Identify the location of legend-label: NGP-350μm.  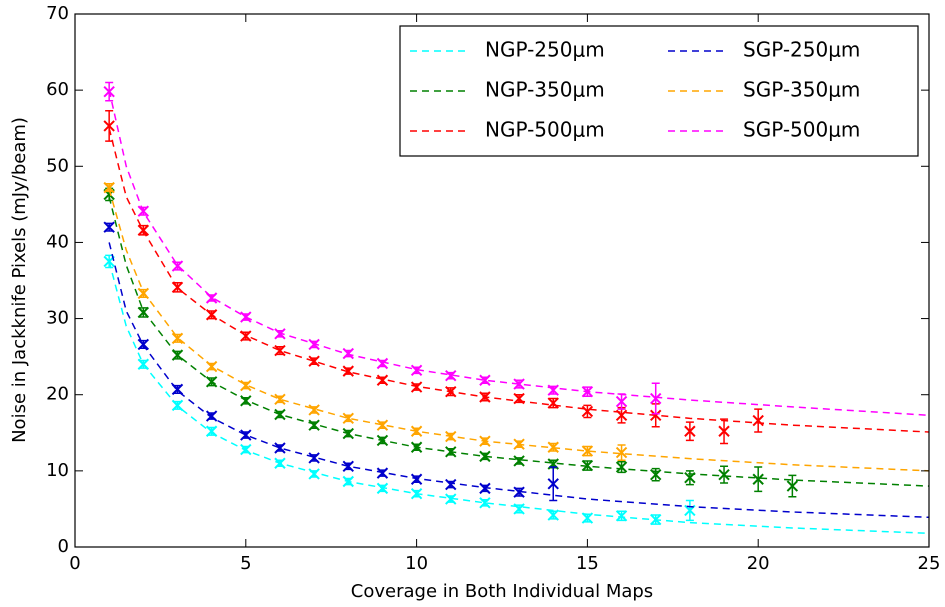
(545, 90).